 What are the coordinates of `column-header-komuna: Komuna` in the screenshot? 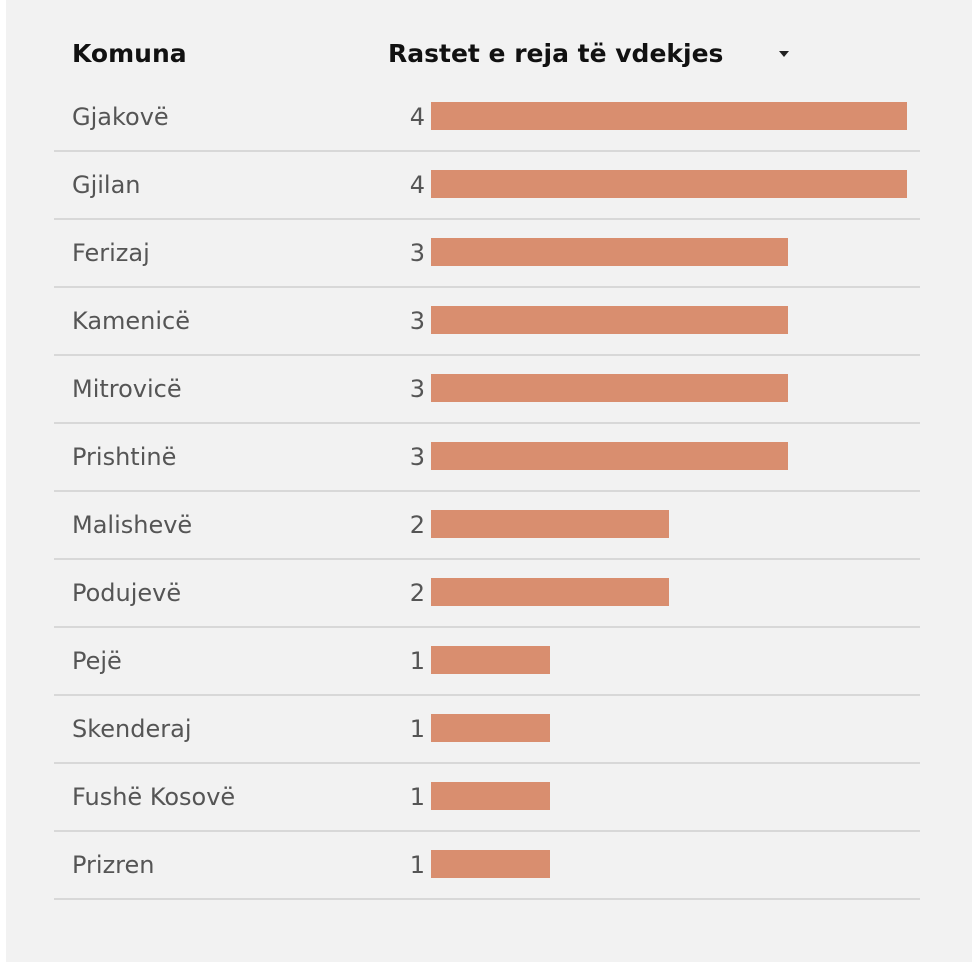 It's located at (129, 53).